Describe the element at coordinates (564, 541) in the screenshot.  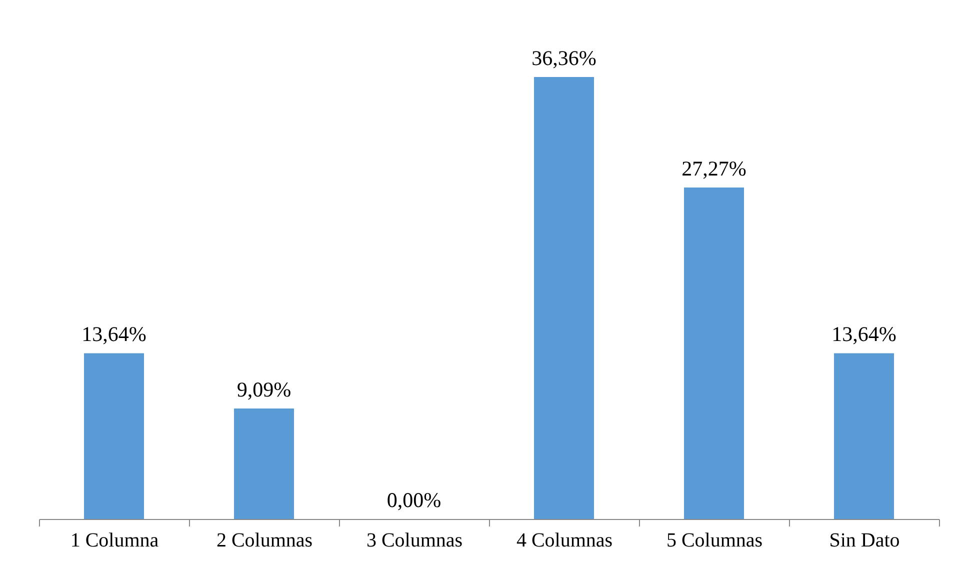
I see `x-tick-label: 4 Columnas` at that location.